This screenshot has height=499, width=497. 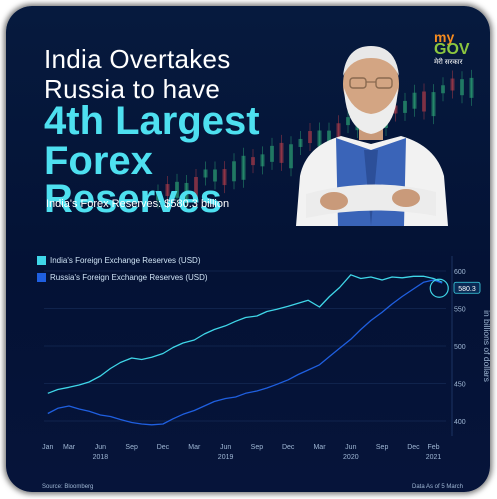 What do you see at coordinates (444, 37) in the screenshot?
I see `logo-my: my` at bounding box center [444, 37].